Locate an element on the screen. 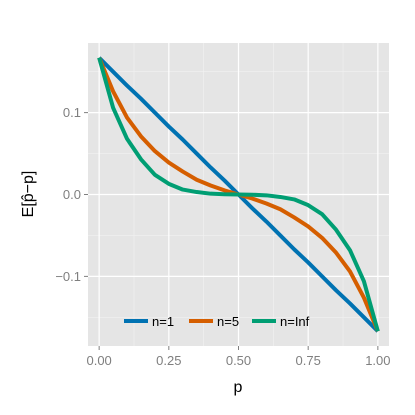 The width and height of the screenshot is (415, 415). legend: n=1 n=5 n=Inf is located at coordinates (217, 321).